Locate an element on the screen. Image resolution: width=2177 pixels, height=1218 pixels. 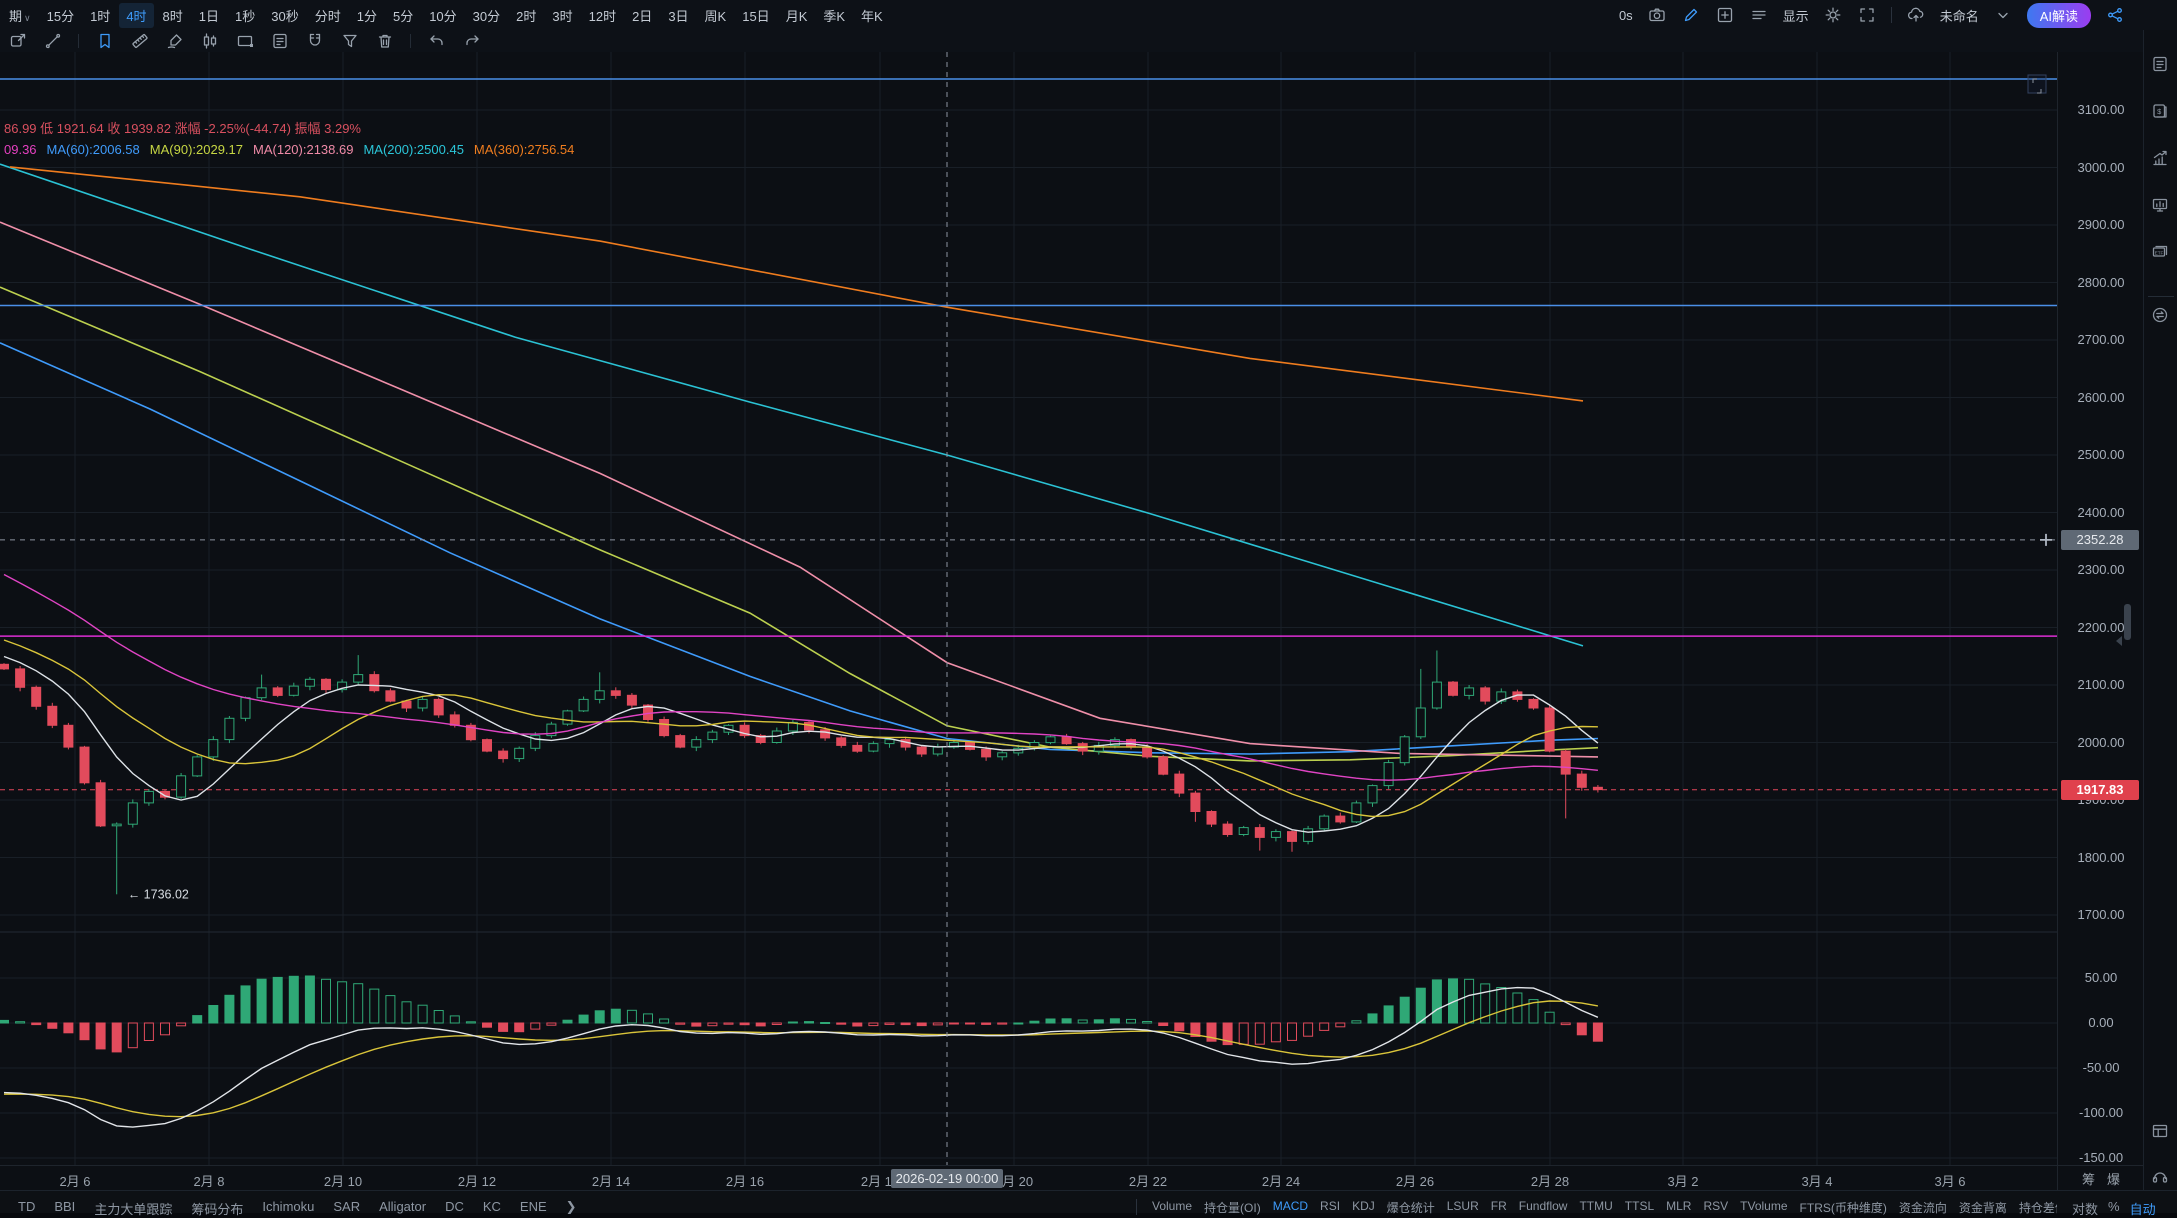
pattern-tool-icon is located at coordinates (209, 41).